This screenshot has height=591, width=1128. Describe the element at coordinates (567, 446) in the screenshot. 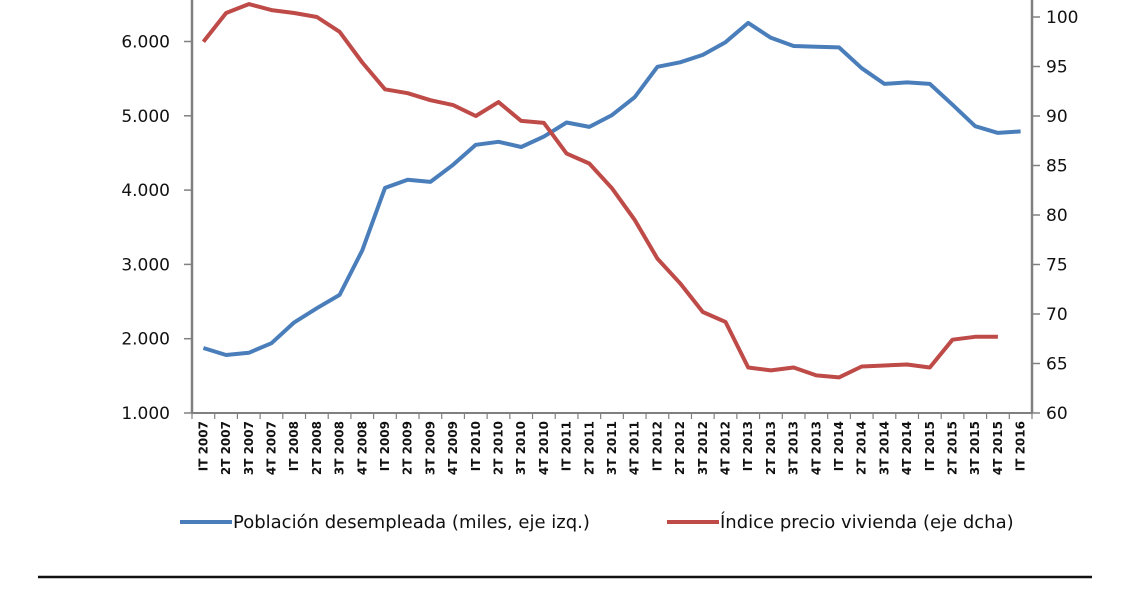

I see `x-tick-label: IT 2011` at that location.